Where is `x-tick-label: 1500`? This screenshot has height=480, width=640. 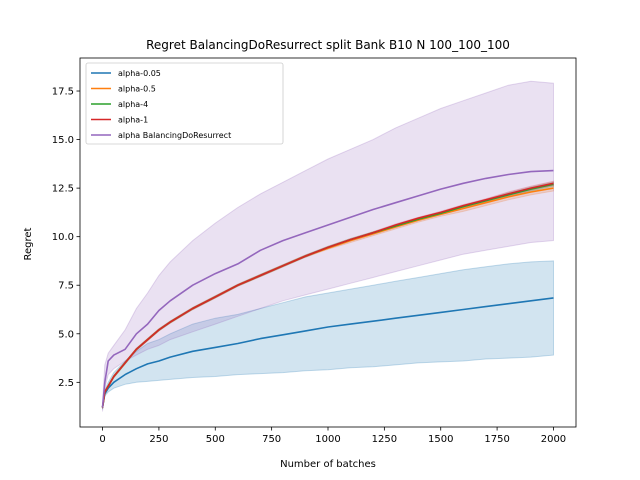 x-tick-label: 1500 is located at coordinates (440, 439).